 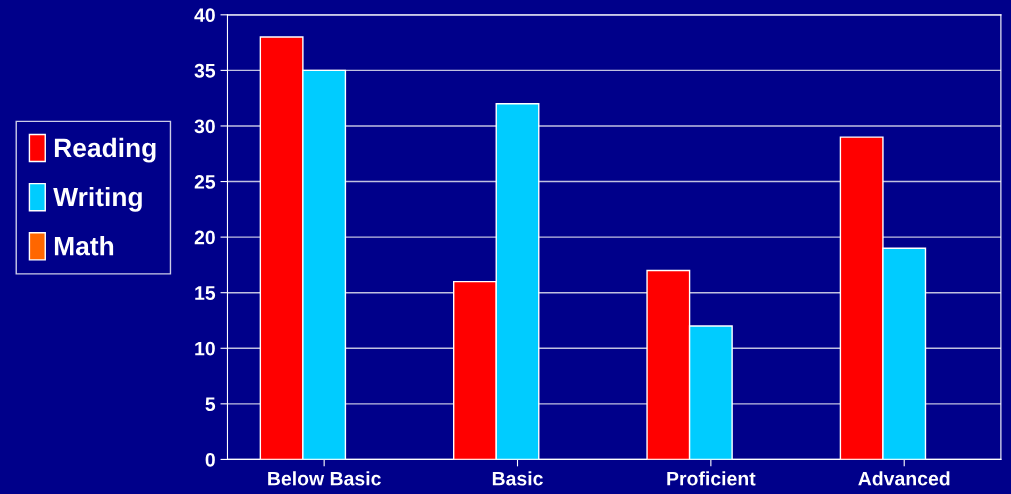 I want to click on y-tick-label: 35, so click(x=205, y=70).